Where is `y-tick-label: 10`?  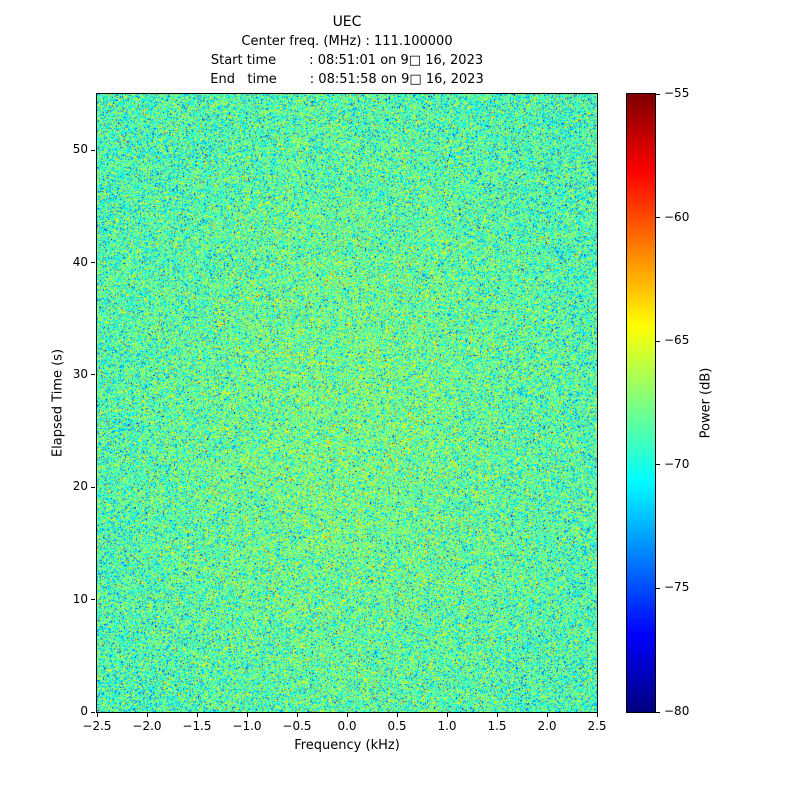
y-tick-label: 10 is located at coordinates (80, 598).